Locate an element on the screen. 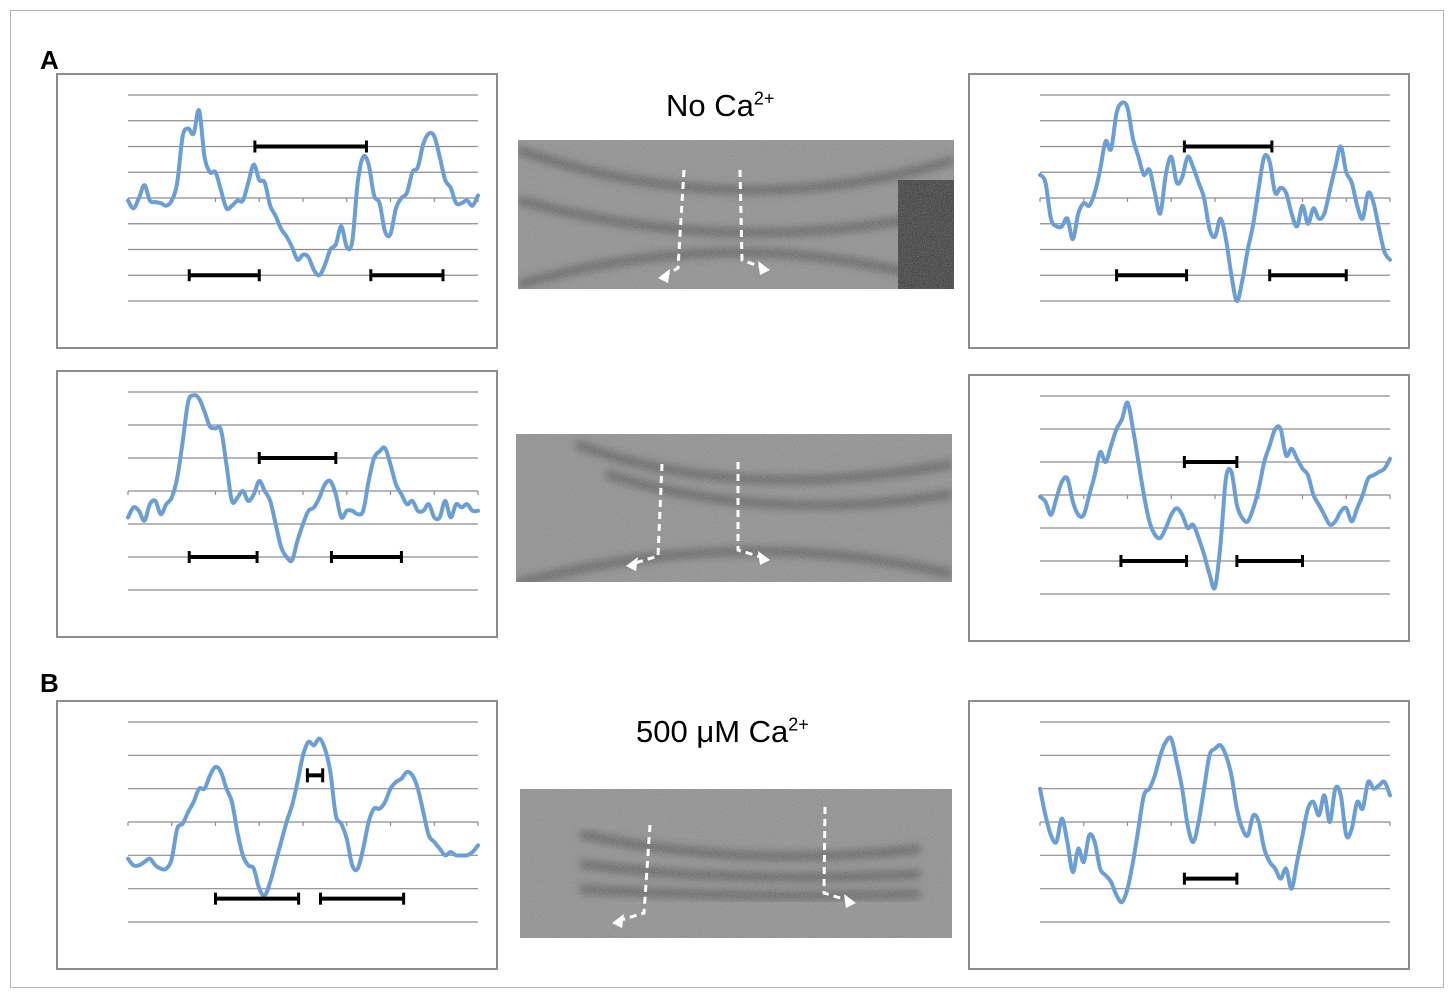  em-image-500um-ca is located at coordinates (736, 863).